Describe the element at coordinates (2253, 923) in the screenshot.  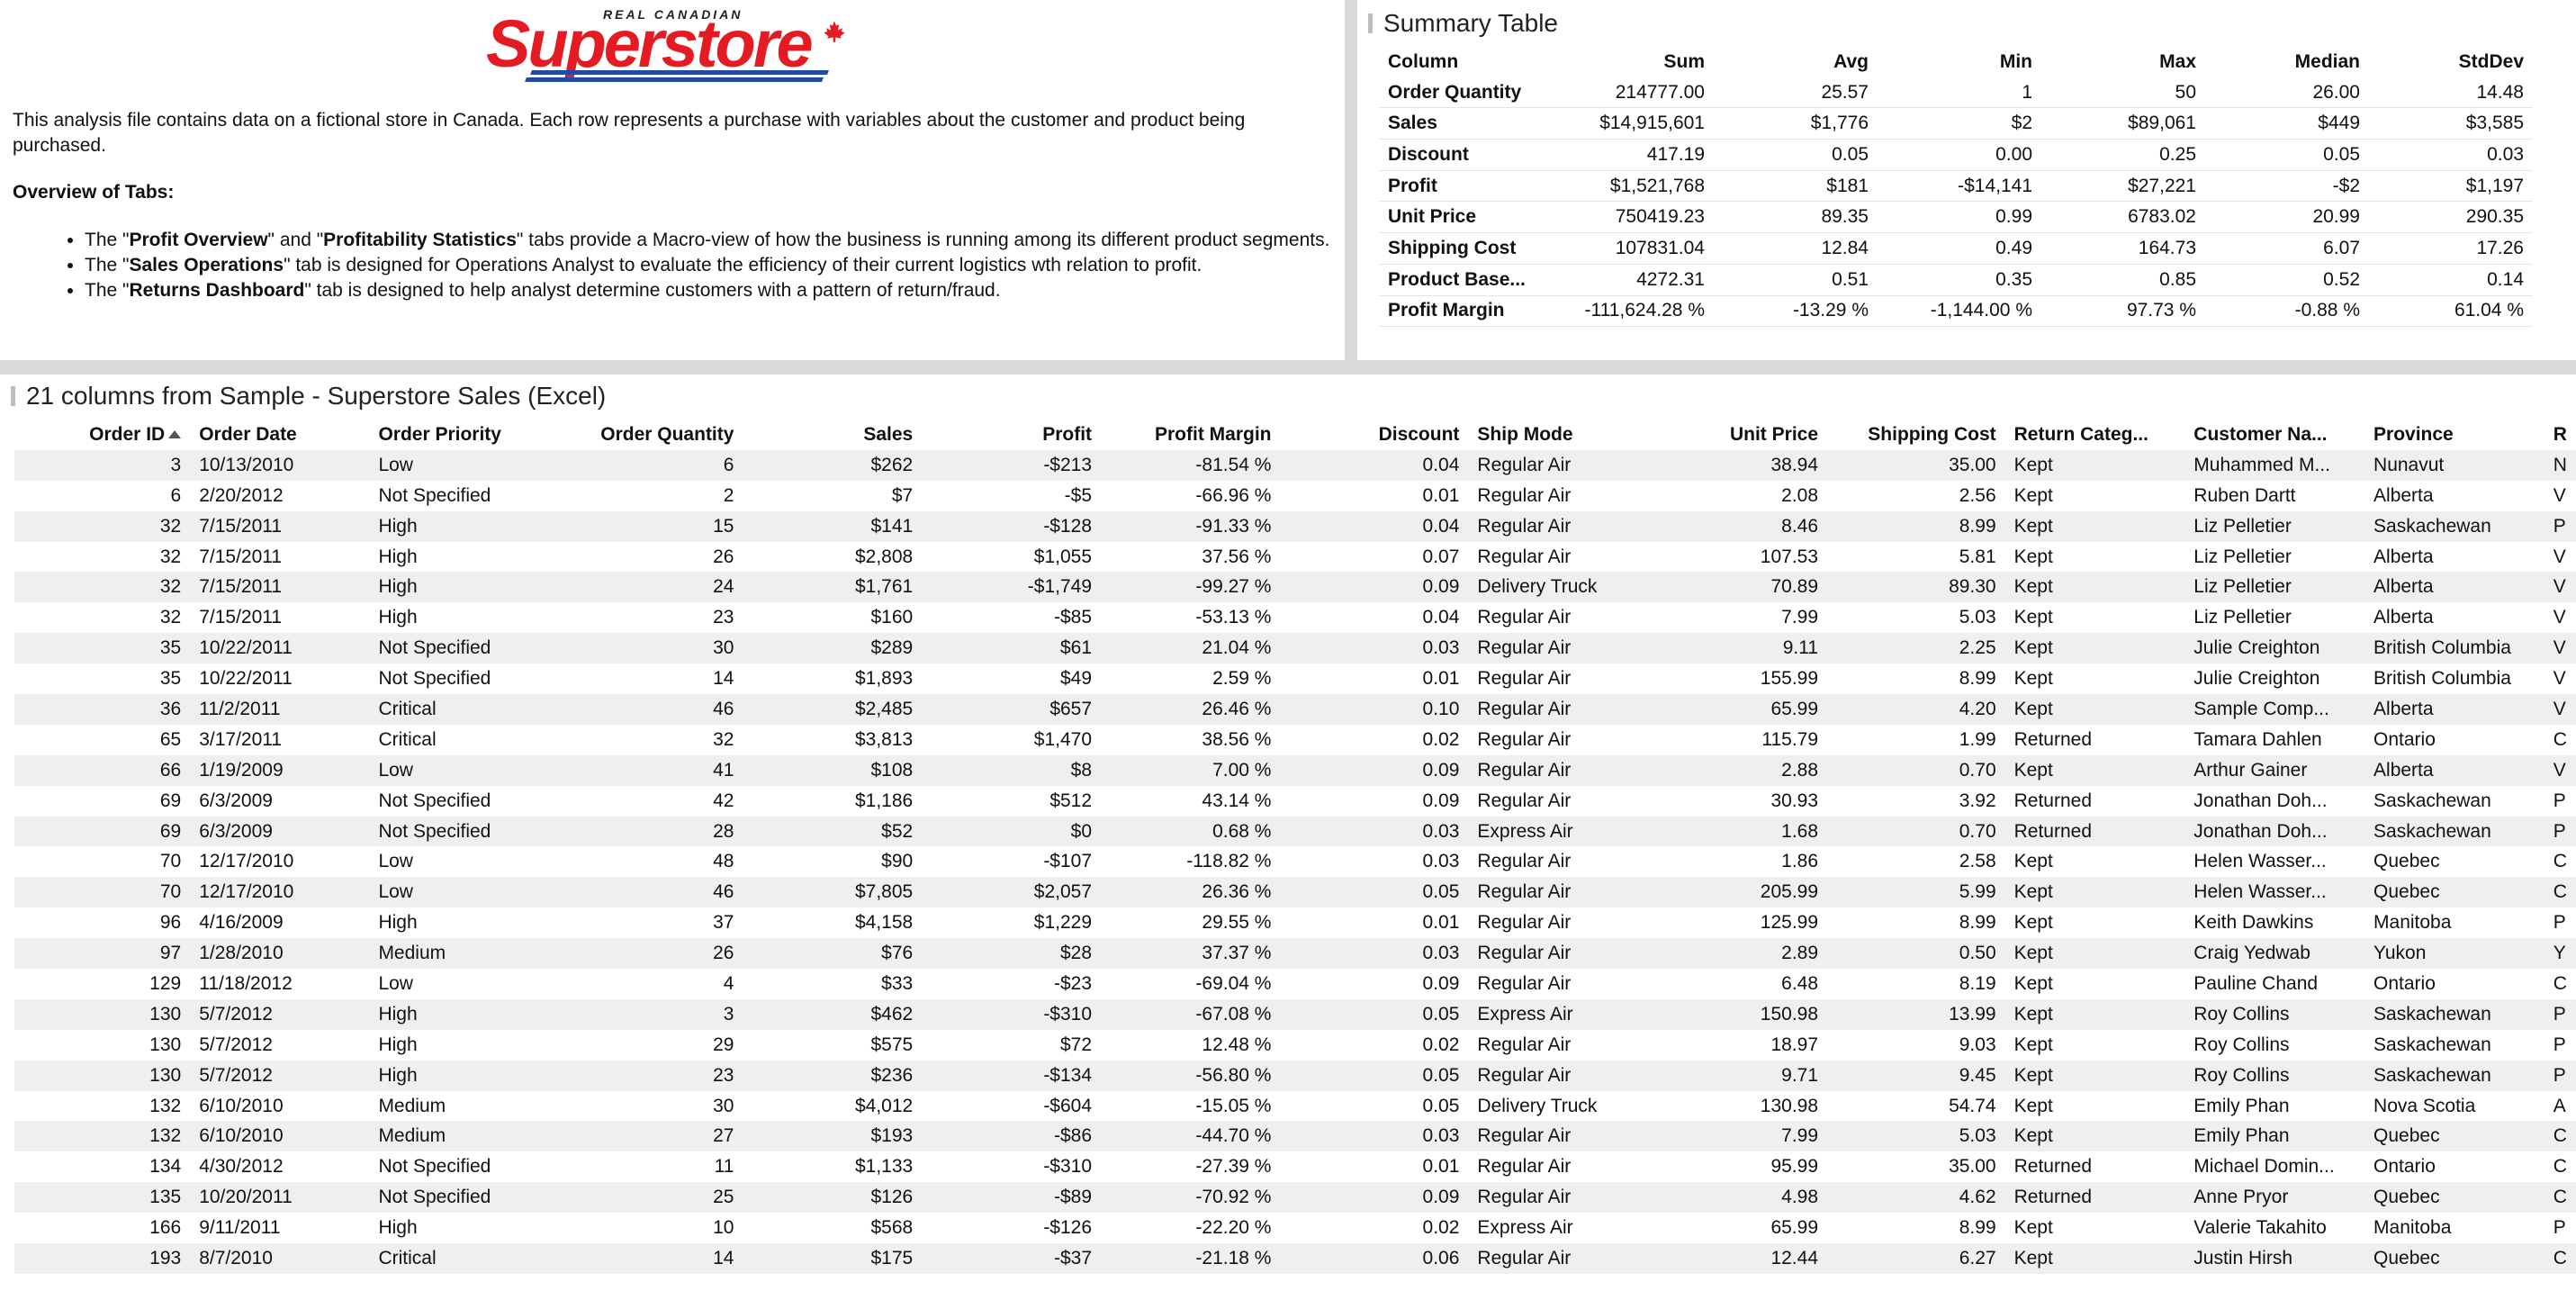
I see `table-cell: Keith Dawkins` at that location.